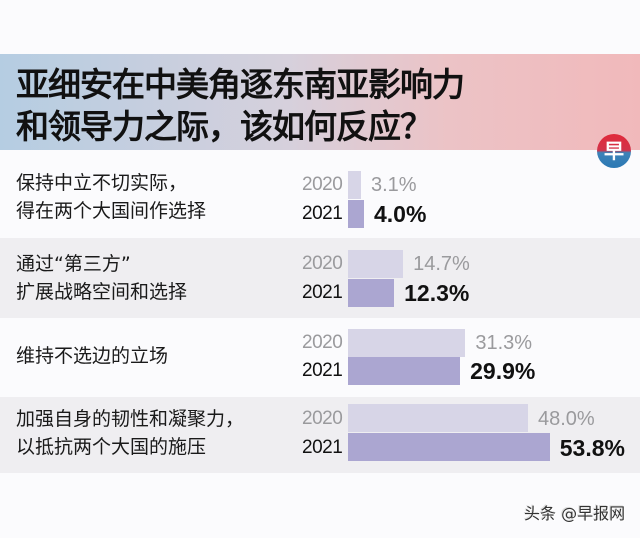 This screenshot has height=538, width=640. Describe the element at coordinates (102, 183) in the screenshot. I see `label-line: 保持中立不切实际，` at that location.